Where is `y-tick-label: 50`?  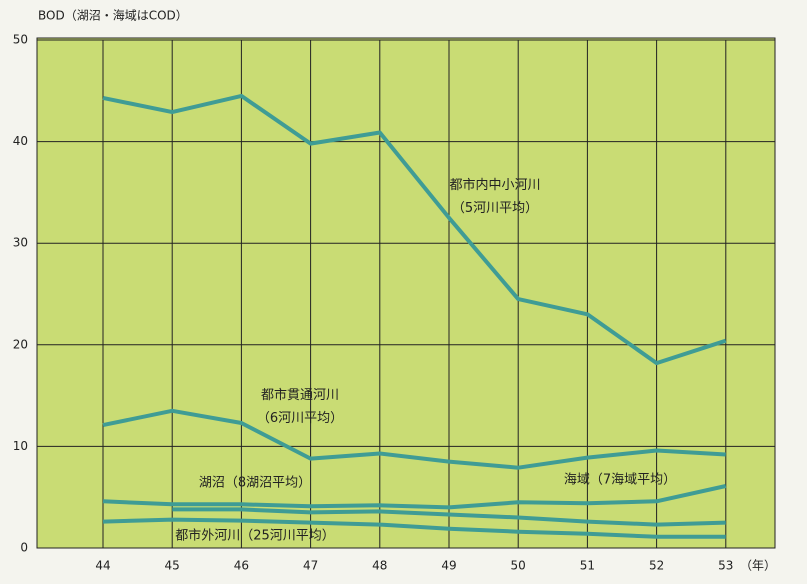 y-tick-label: 50 is located at coordinates (20, 40).